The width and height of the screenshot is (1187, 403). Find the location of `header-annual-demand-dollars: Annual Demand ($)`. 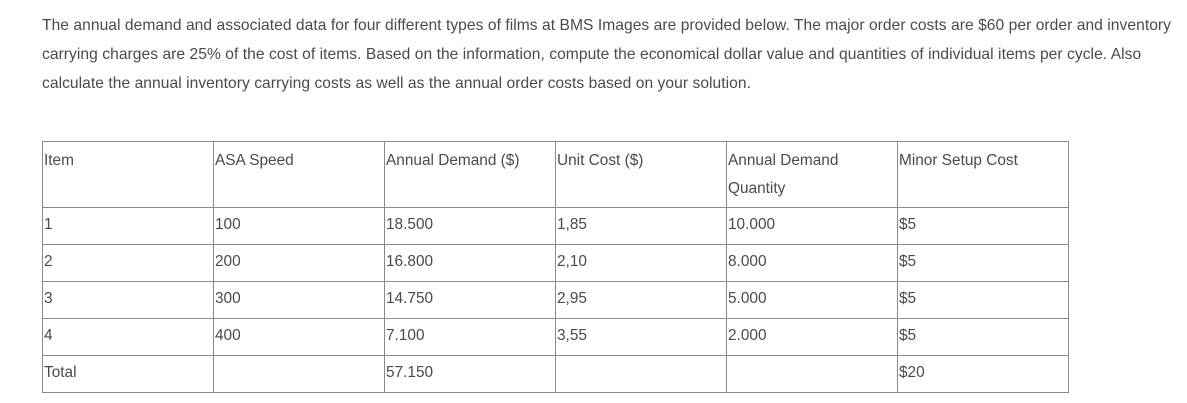

header-annual-demand-dollars: Annual Demand ($) is located at coordinates (470, 174).